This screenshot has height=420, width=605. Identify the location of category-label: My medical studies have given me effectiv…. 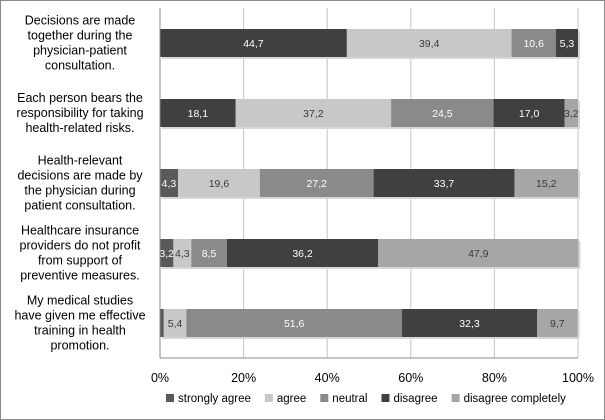
(79, 323).